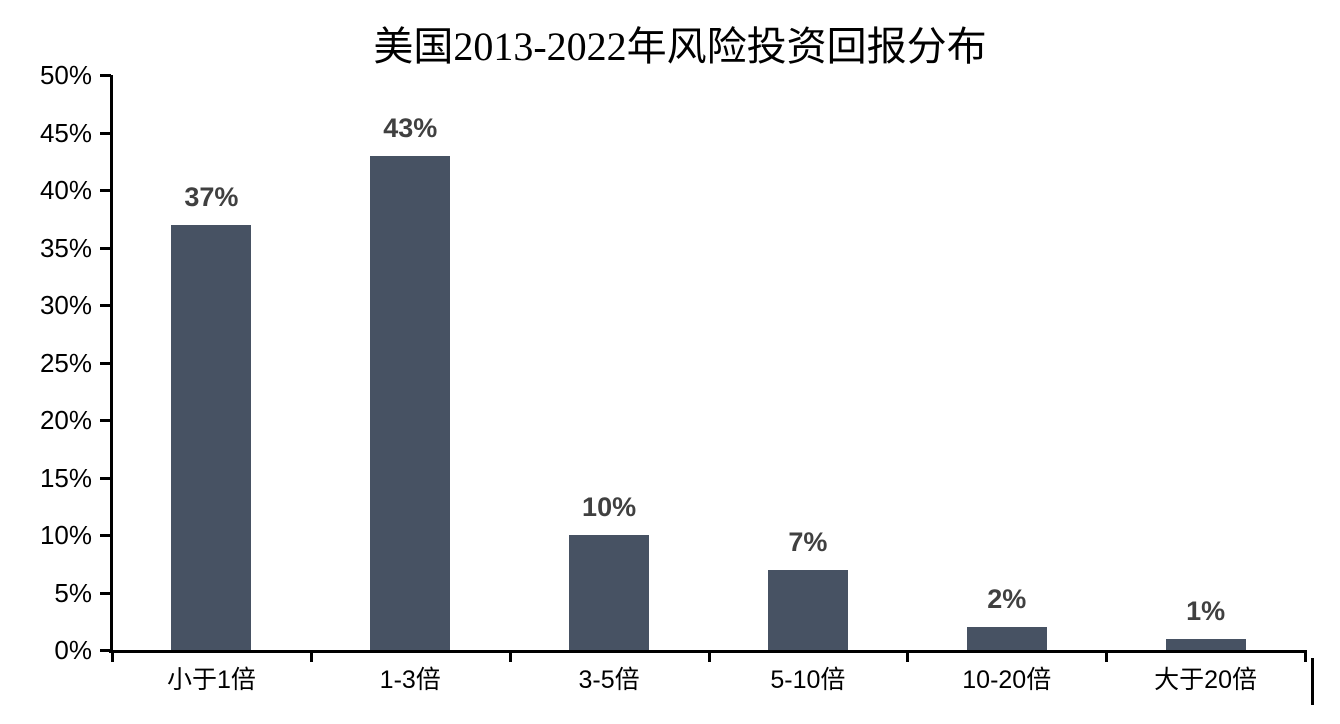 The width and height of the screenshot is (1340, 724). What do you see at coordinates (410, 680) in the screenshot?
I see `x-axis-category-label: 1-3倍` at bounding box center [410, 680].